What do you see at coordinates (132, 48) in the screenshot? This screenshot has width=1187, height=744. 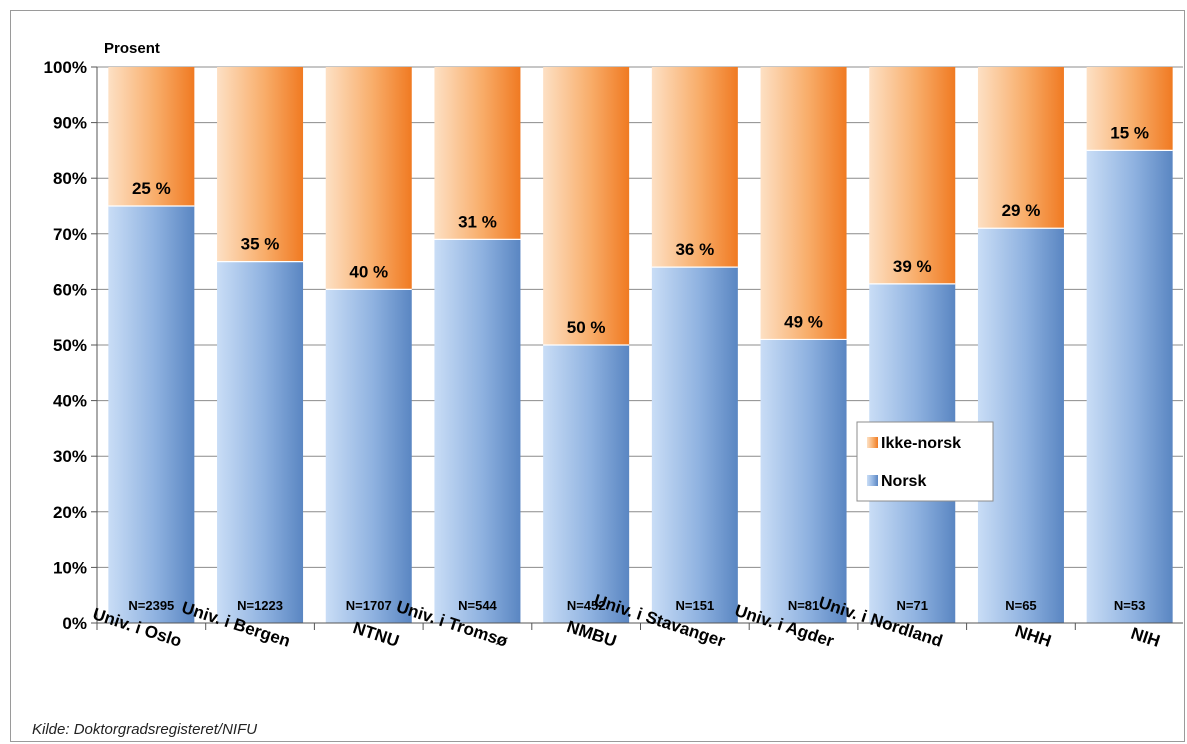 I see `y-axis-label: Prosent` at bounding box center [132, 48].